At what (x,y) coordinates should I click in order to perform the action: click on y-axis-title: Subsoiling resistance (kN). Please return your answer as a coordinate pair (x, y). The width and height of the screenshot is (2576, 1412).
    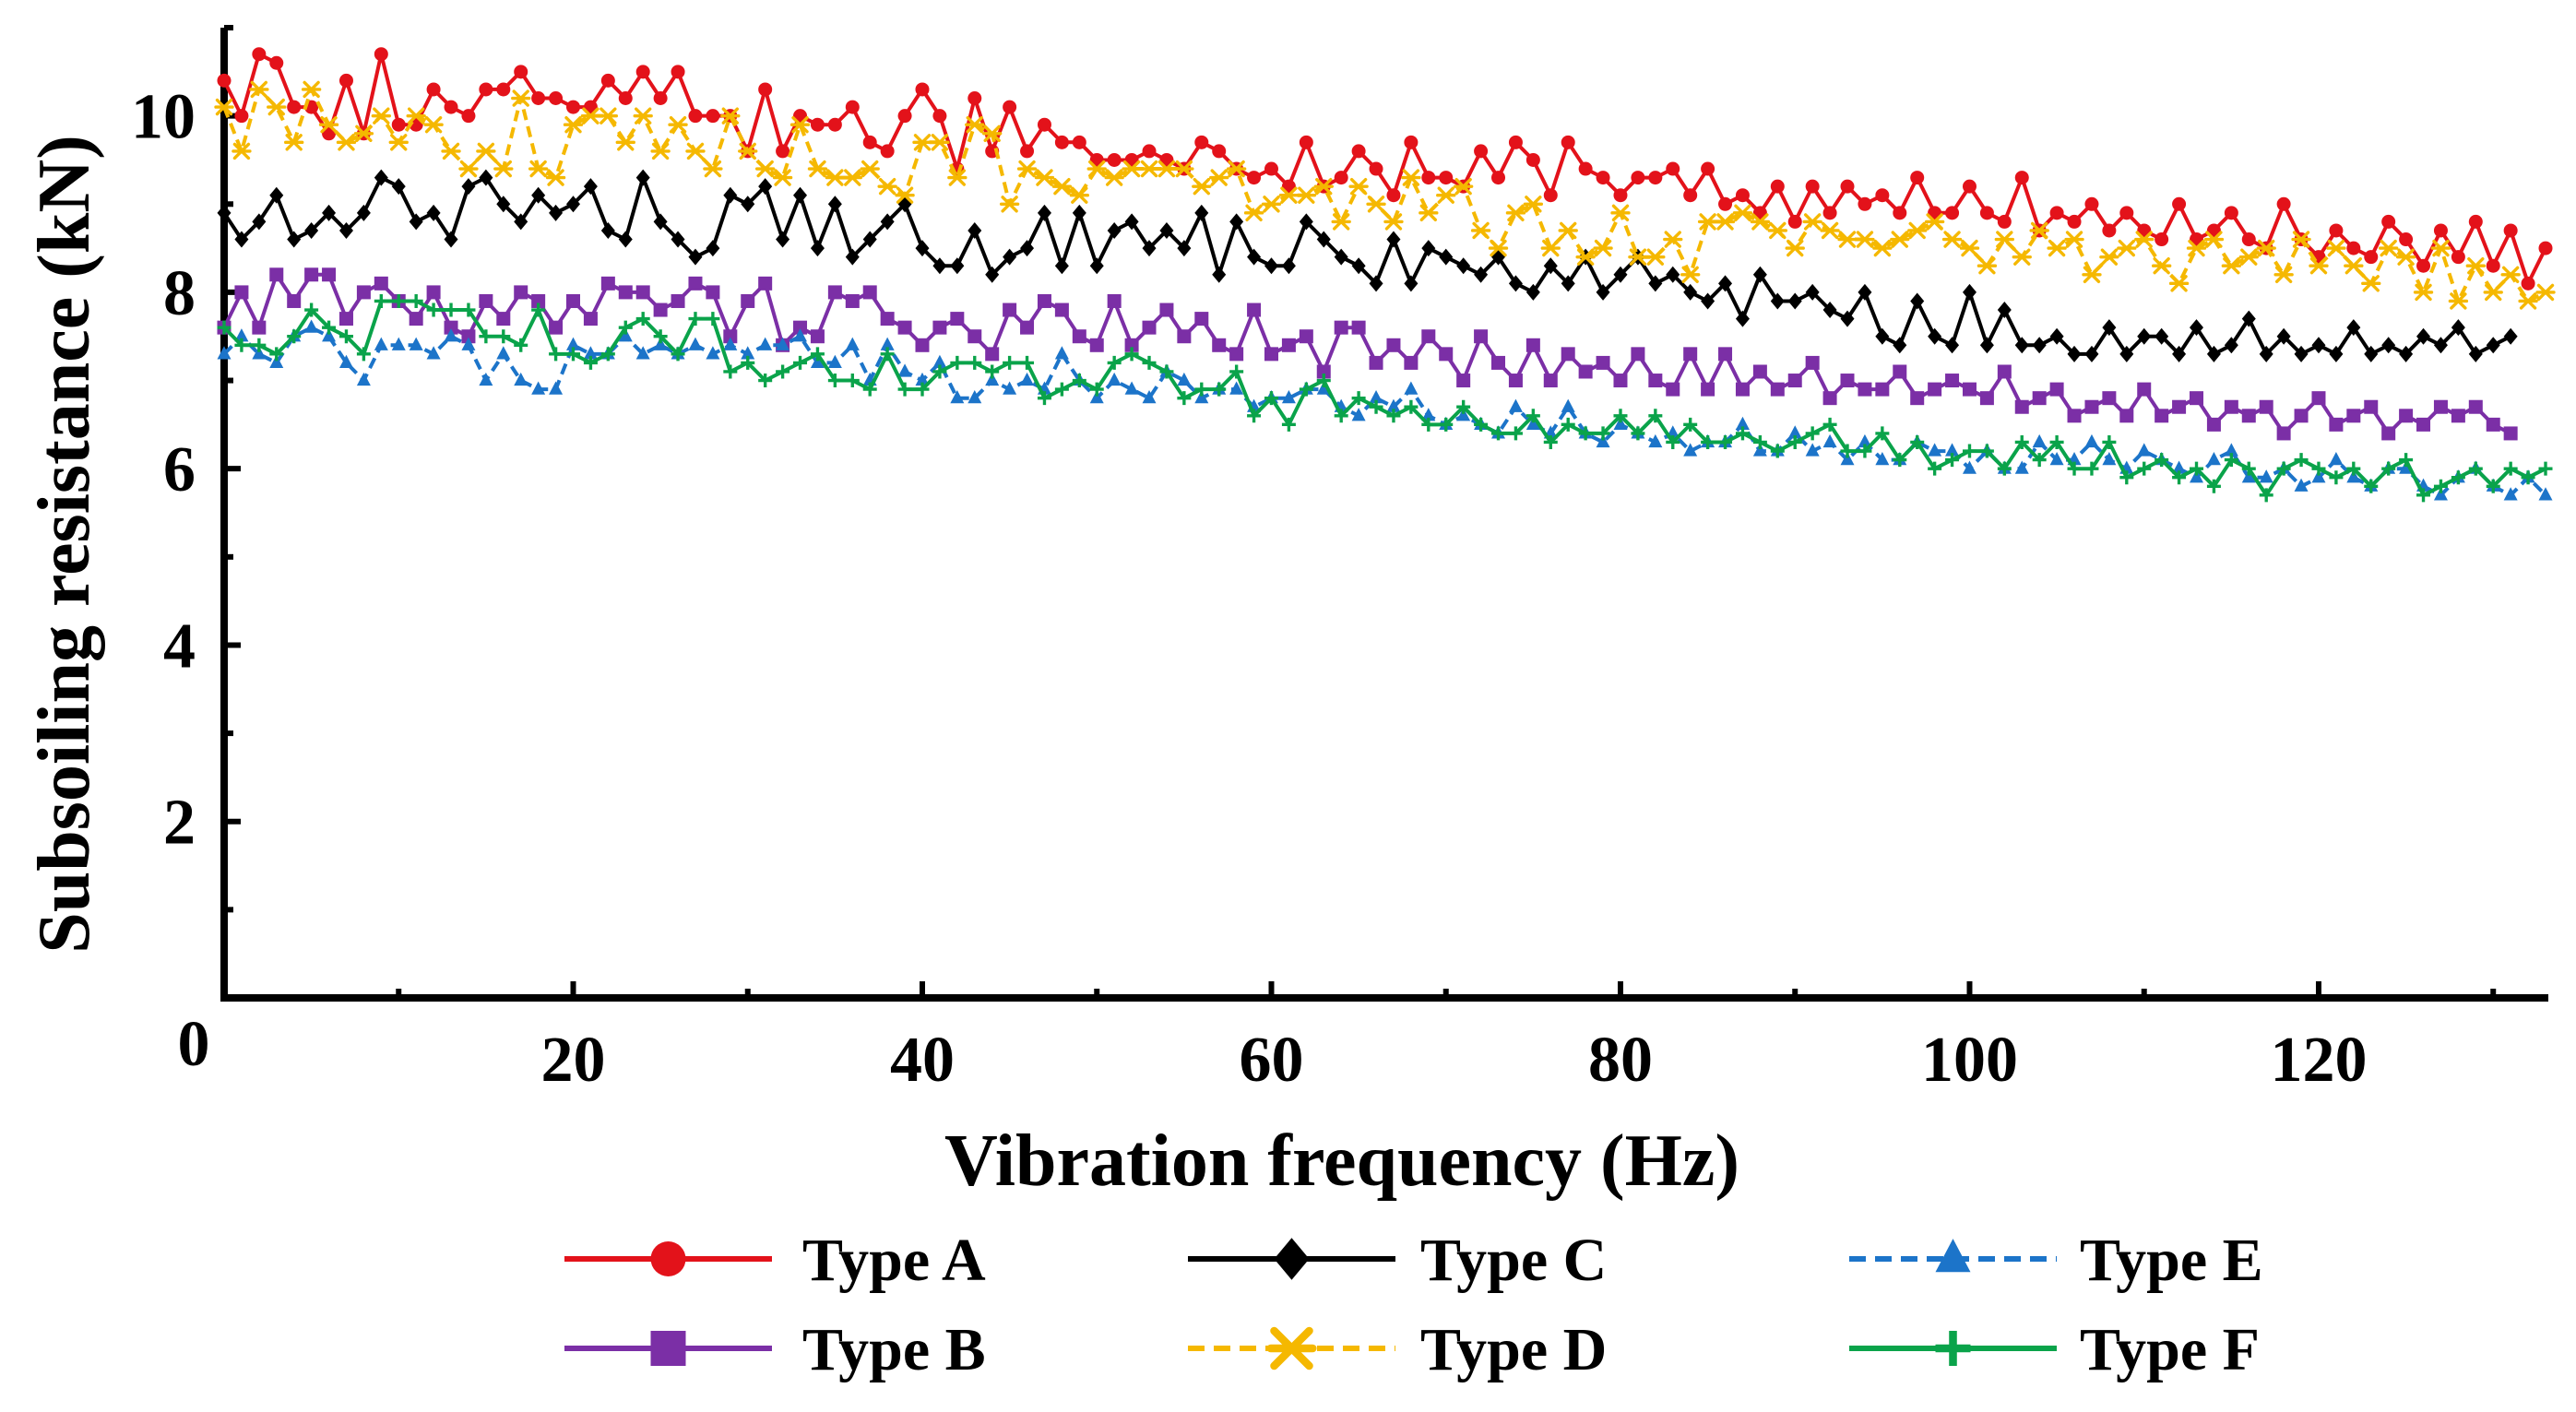
    Looking at the image, I should click on (64, 544).